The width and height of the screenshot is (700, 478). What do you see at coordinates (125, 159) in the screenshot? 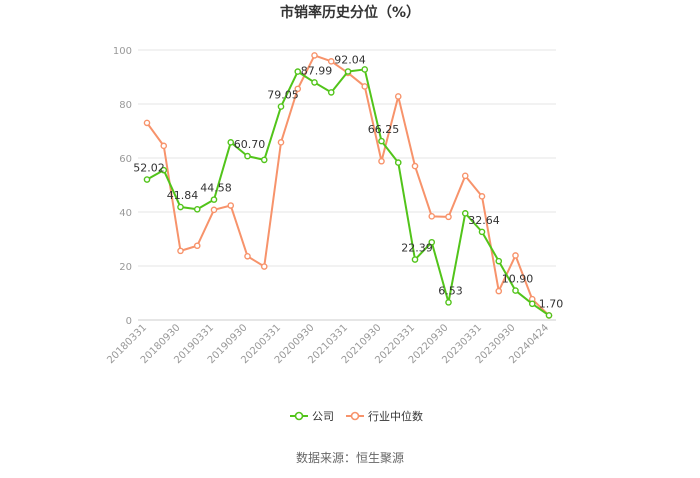
I see `y-tick-label: 60` at bounding box center [125, 159].